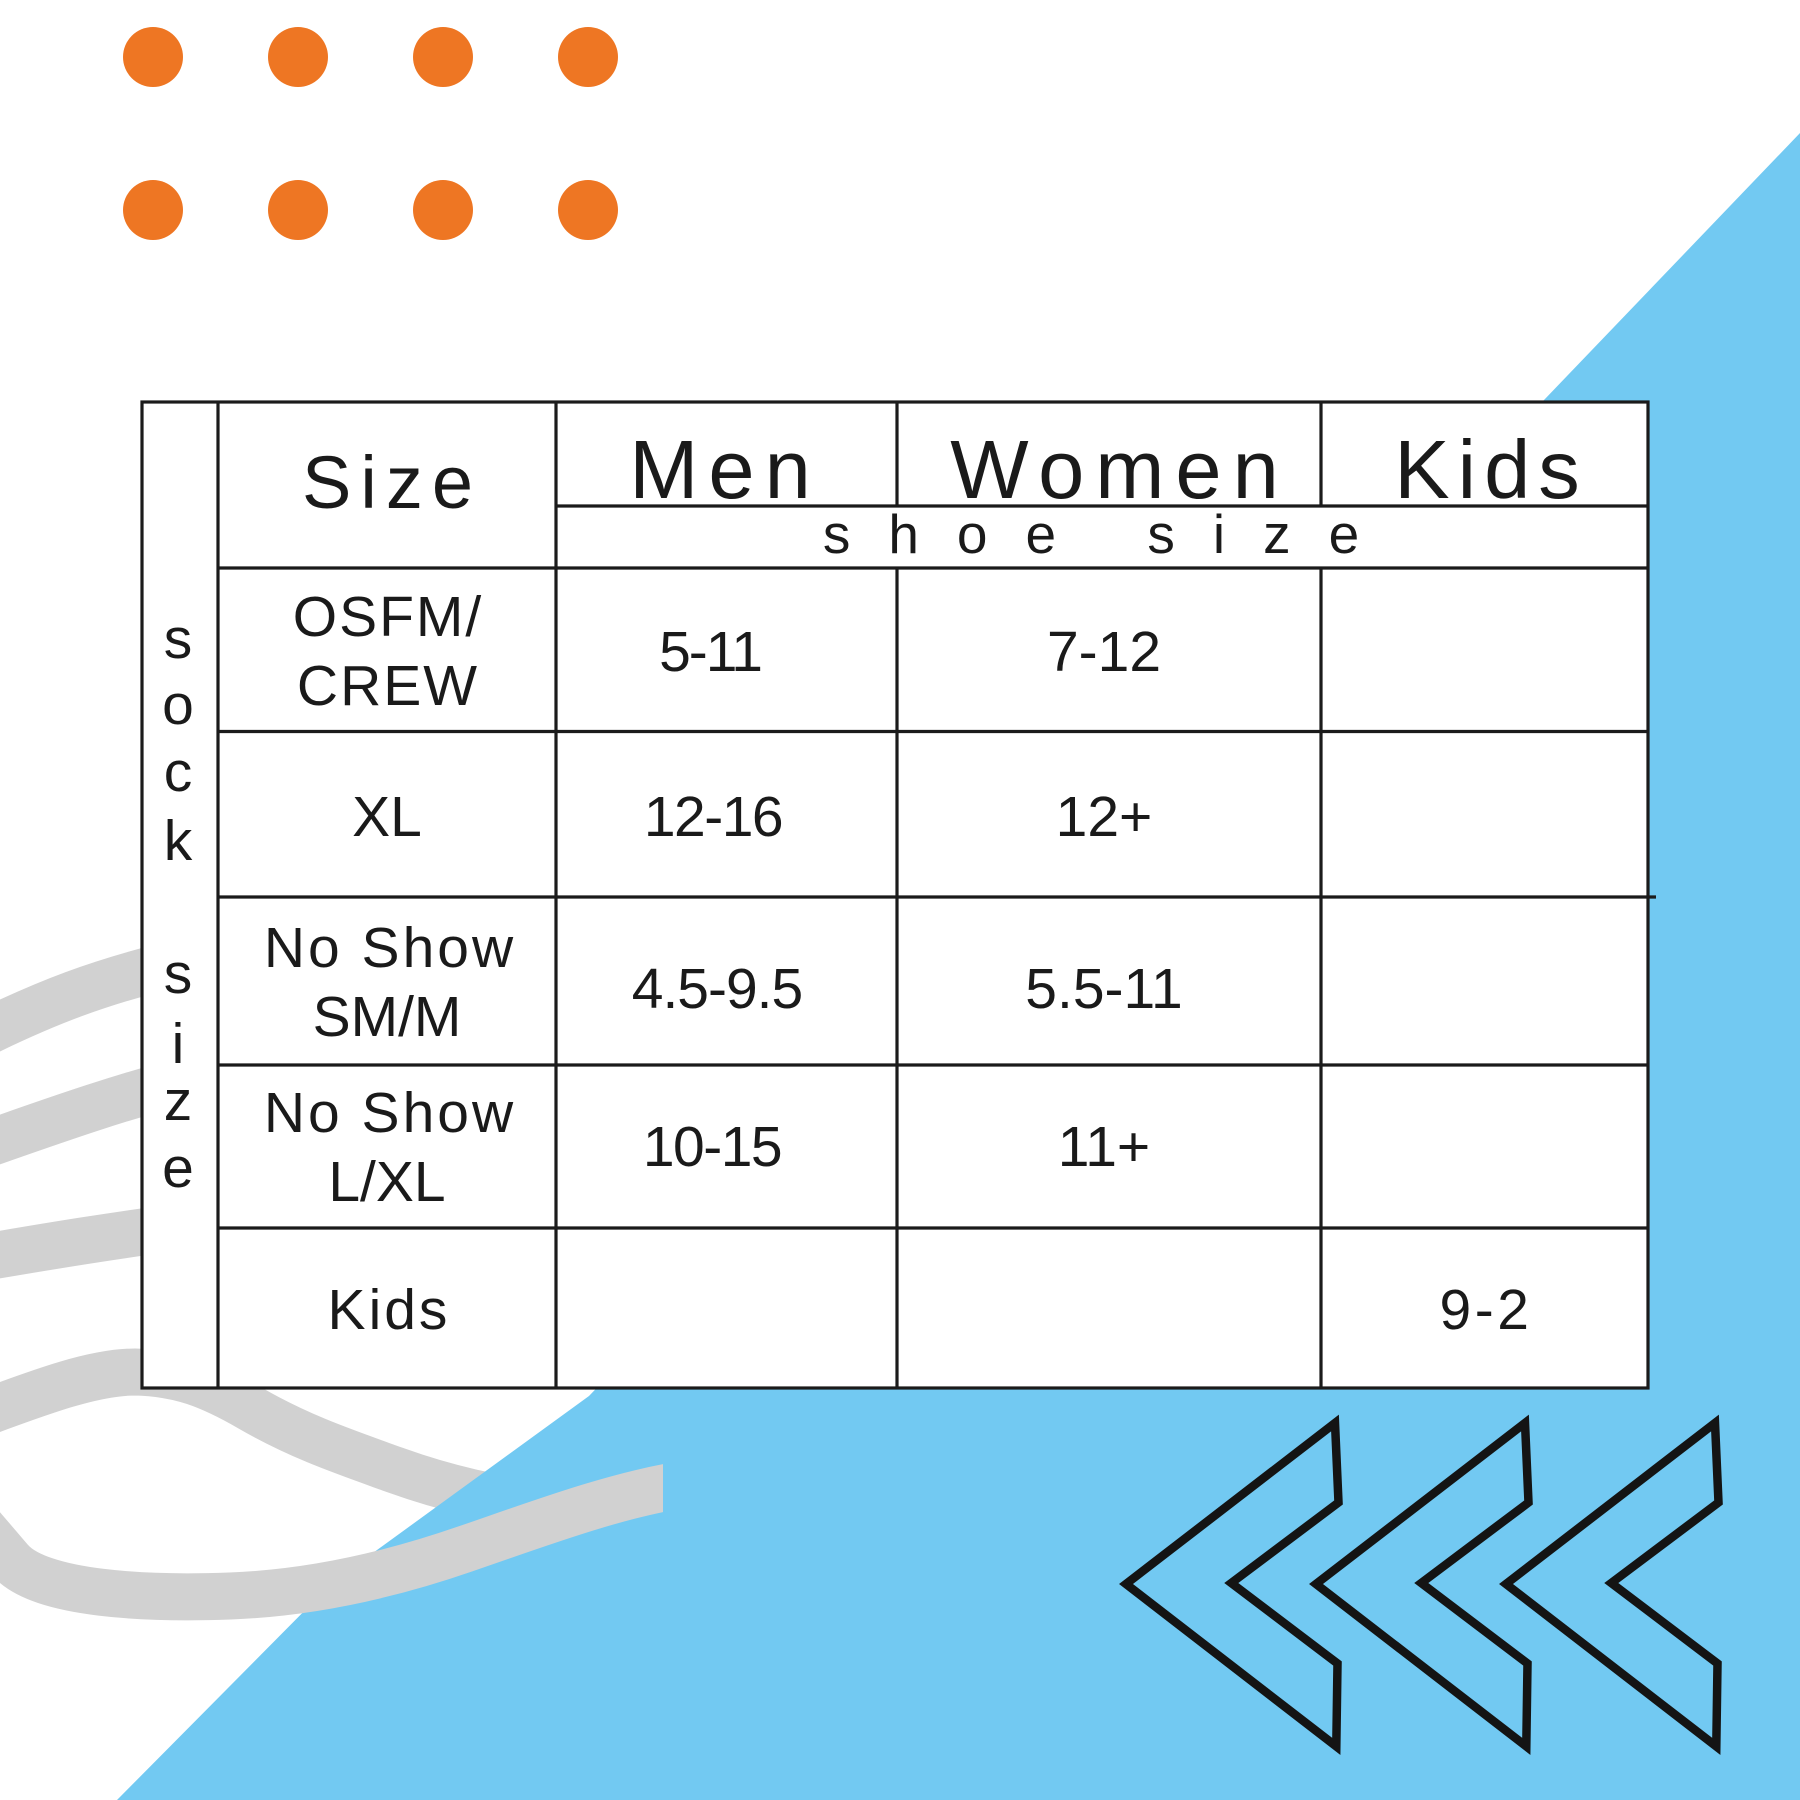 This screenshot has width=1800, height=1800. I want to click on svg-text: 11+, so click(1104, 1147).